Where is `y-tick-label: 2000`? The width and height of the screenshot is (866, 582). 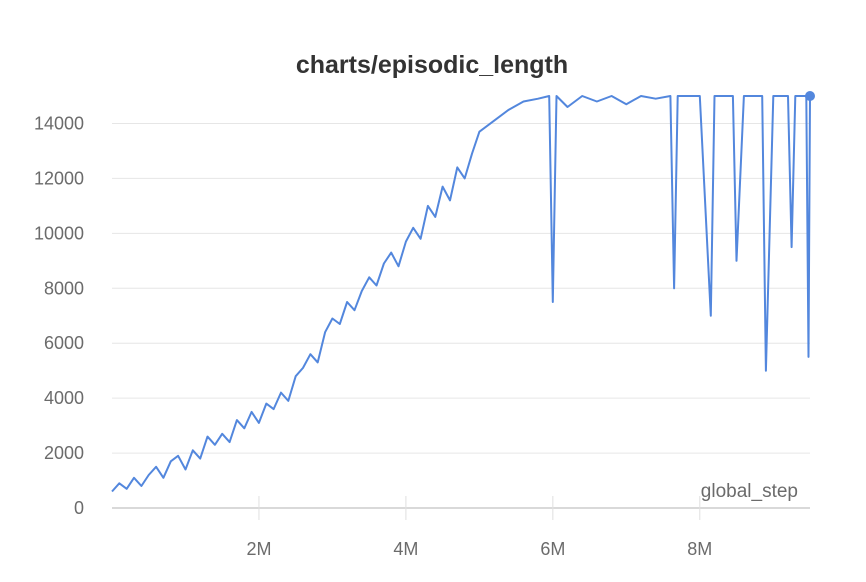
y-tick-label: 2000 is located at coordinates (64, 453).